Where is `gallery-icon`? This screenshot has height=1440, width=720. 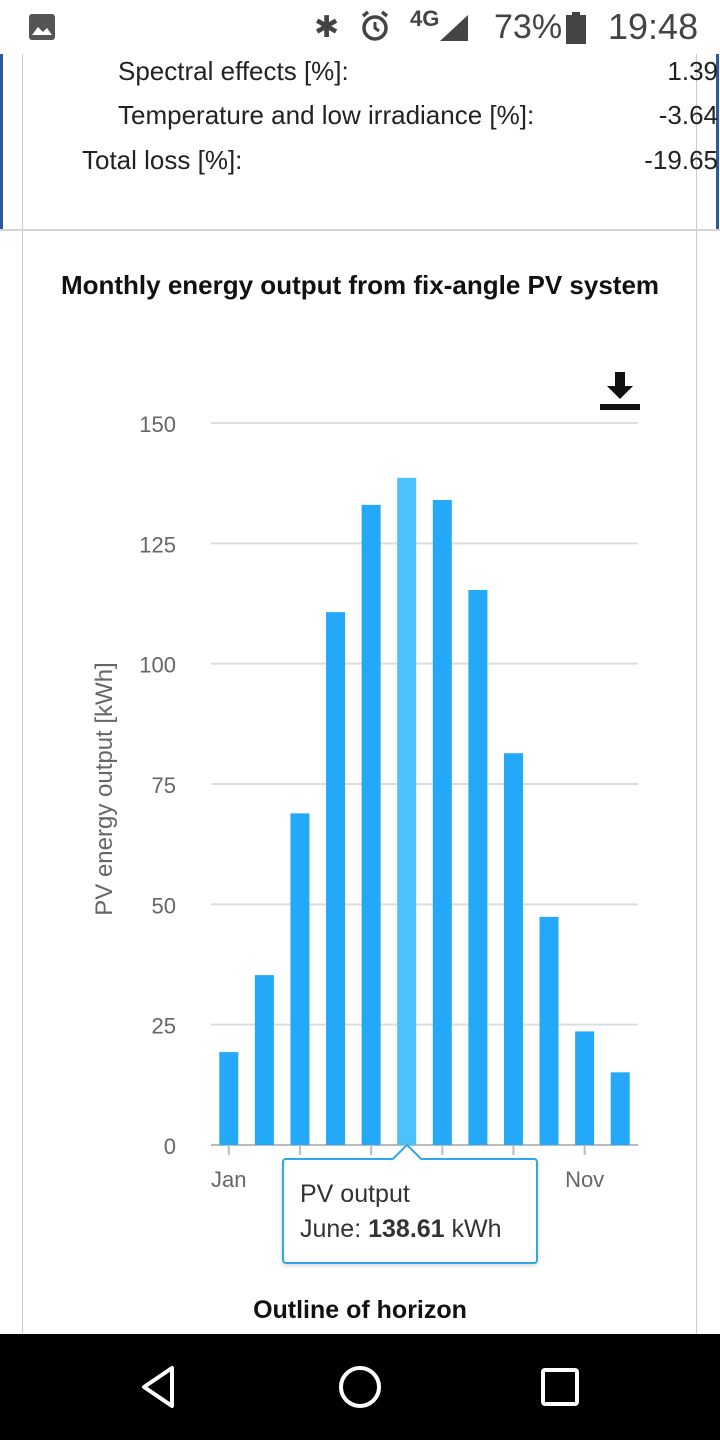
gallery-icon is located at coordinates (42, 27).